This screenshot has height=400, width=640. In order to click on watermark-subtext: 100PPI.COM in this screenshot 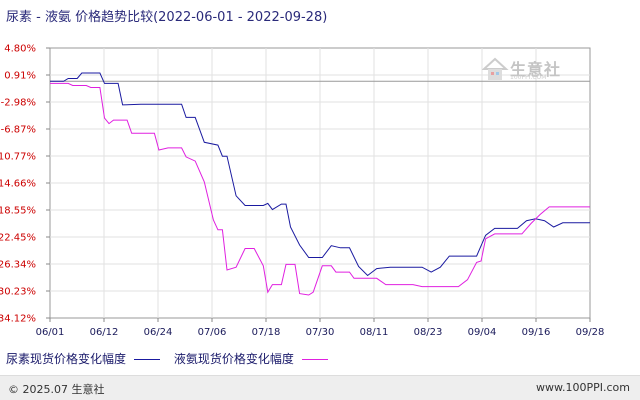, I will do `click(528, 77)`.